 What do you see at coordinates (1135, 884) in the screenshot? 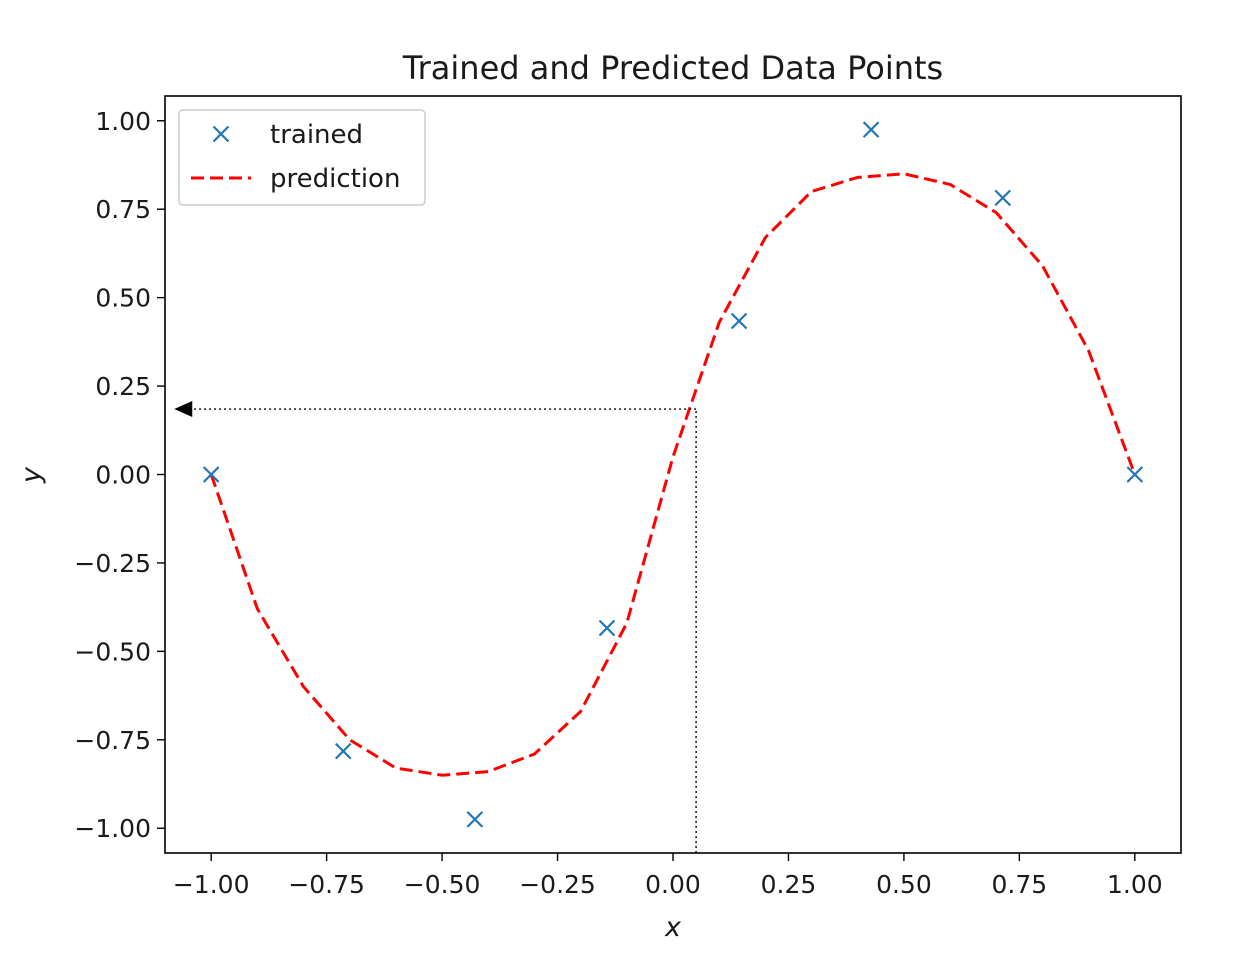
I see `x-tick-label: 1.00` at bounding box center [1135, 884].